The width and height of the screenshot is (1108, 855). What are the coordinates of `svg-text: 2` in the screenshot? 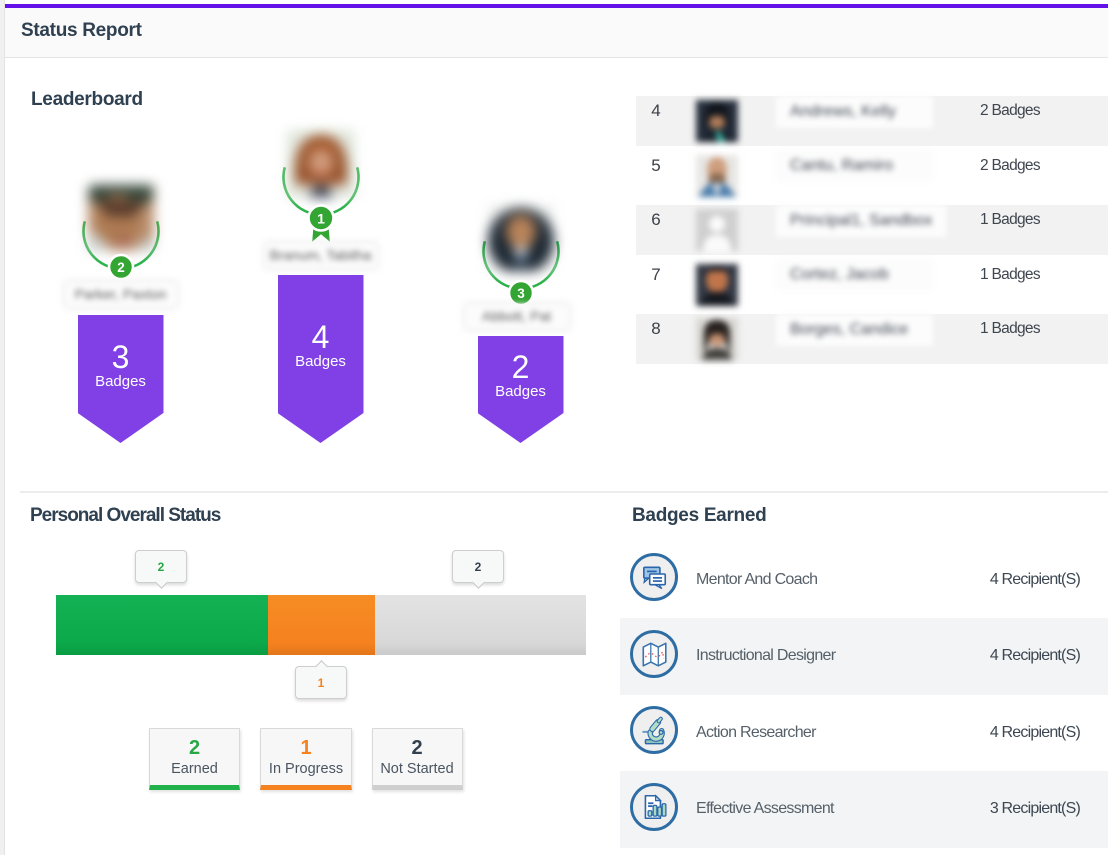 It's located at (121, 267).